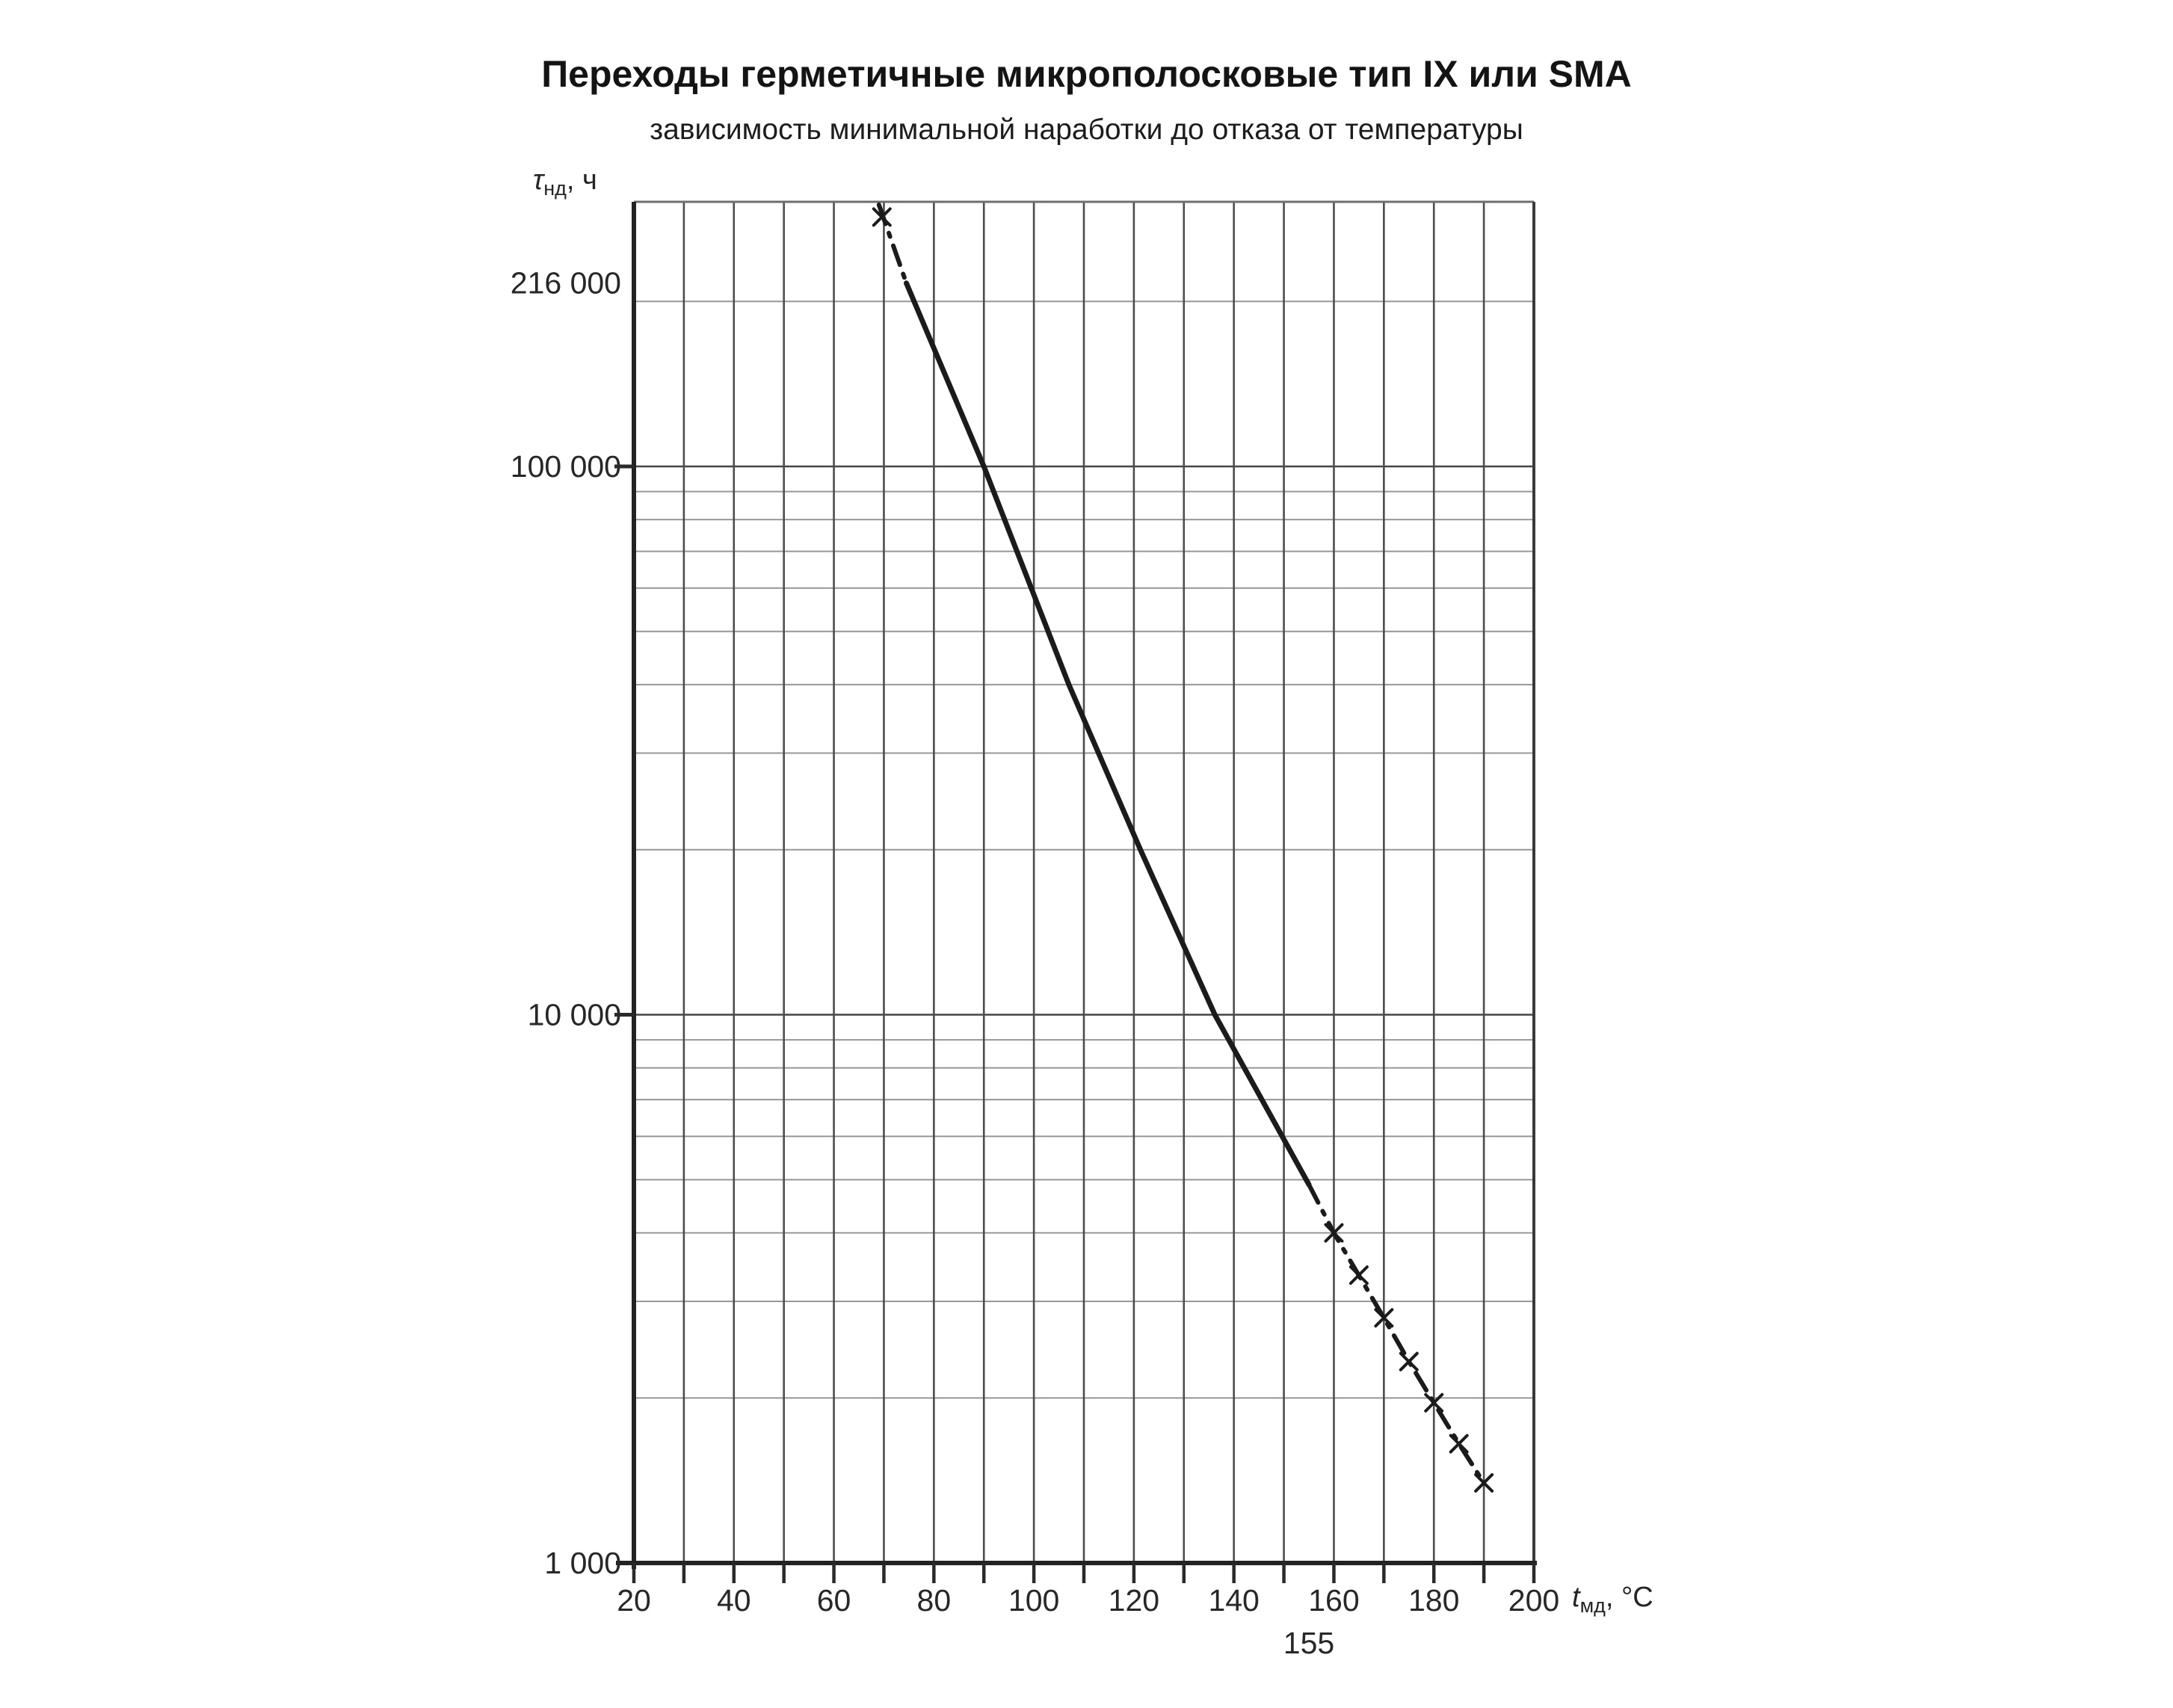 The width and height of the screenshot is (2173, 1708). I want to click on x-tick-label: 160, so click(1333, 1600).